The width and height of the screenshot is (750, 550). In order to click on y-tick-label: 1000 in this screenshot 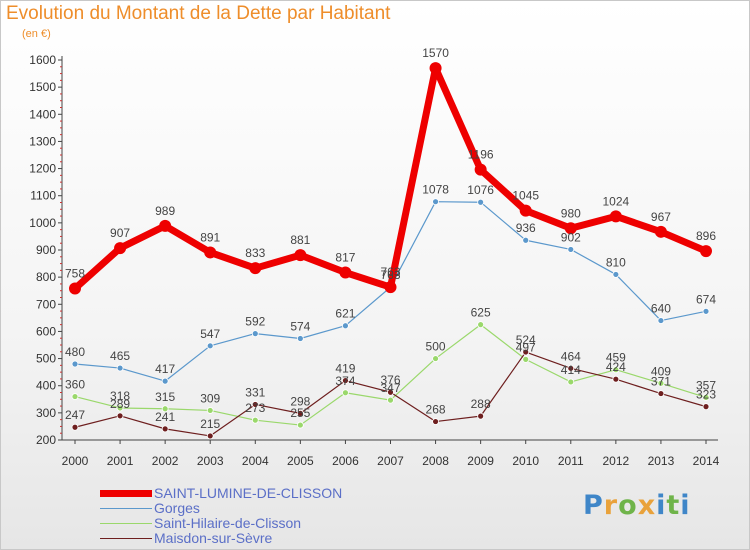, I will do `click(42, 223)`.